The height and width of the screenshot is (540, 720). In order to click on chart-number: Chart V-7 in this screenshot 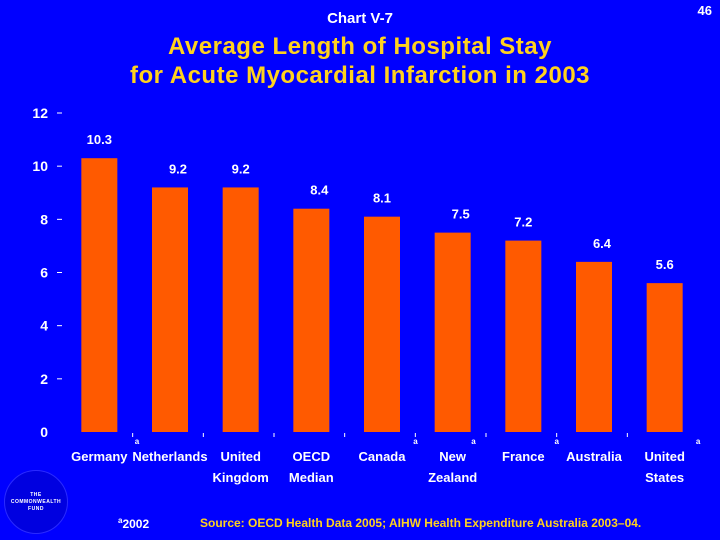, I will do `click(360, 18)`.